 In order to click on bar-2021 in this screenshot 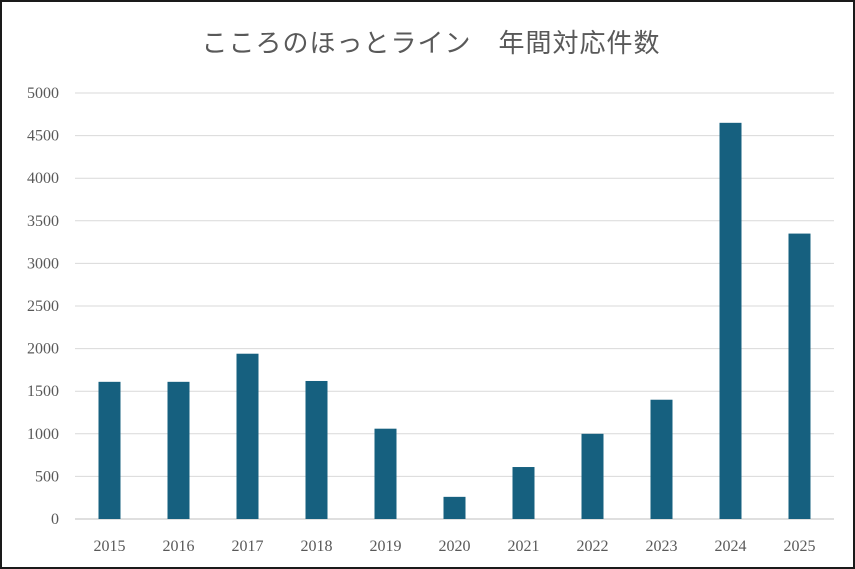, I will do `click(523, 493)`.